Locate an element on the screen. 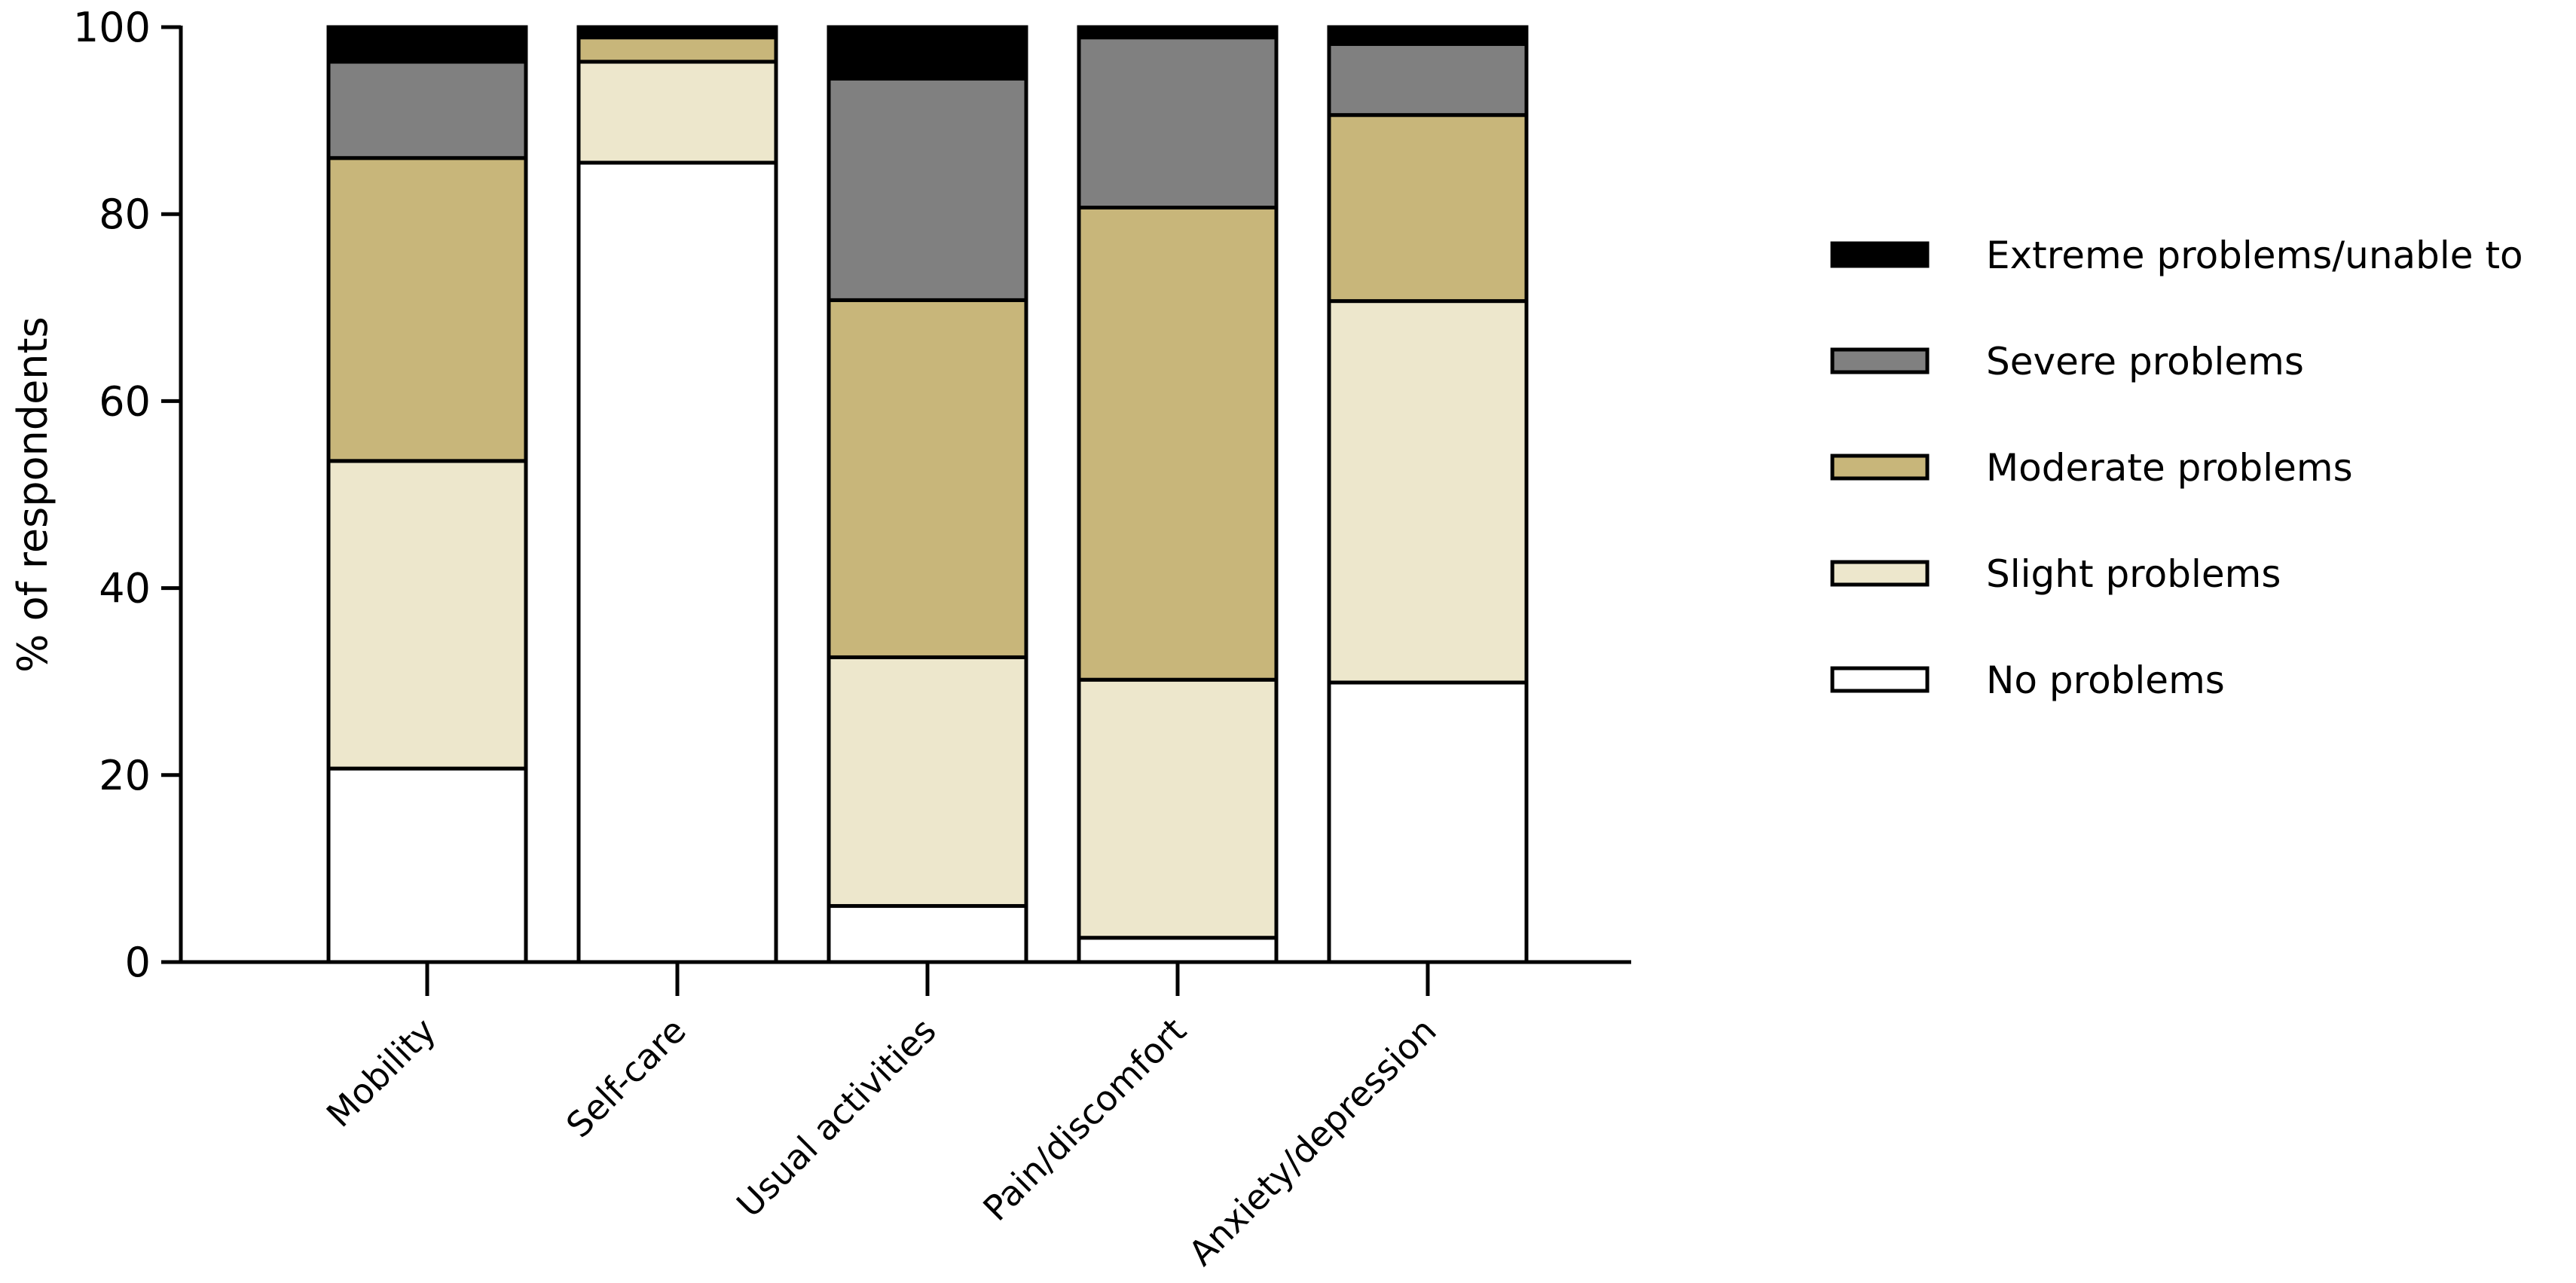 This screenshot has height=1283, width=2576. y-tick-label: 0 is located at coordinates (138, 963).